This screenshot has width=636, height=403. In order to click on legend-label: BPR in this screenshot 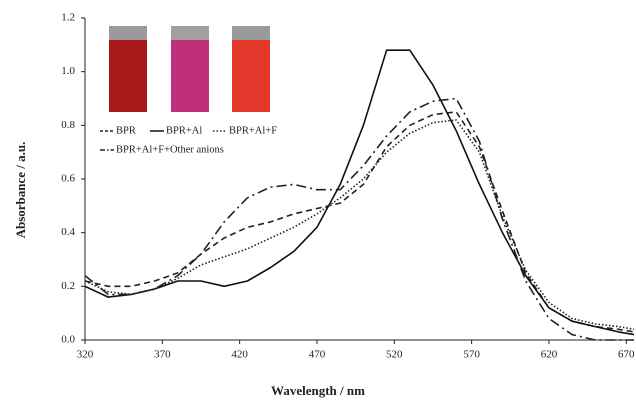, I will do `click(126, 130)`.